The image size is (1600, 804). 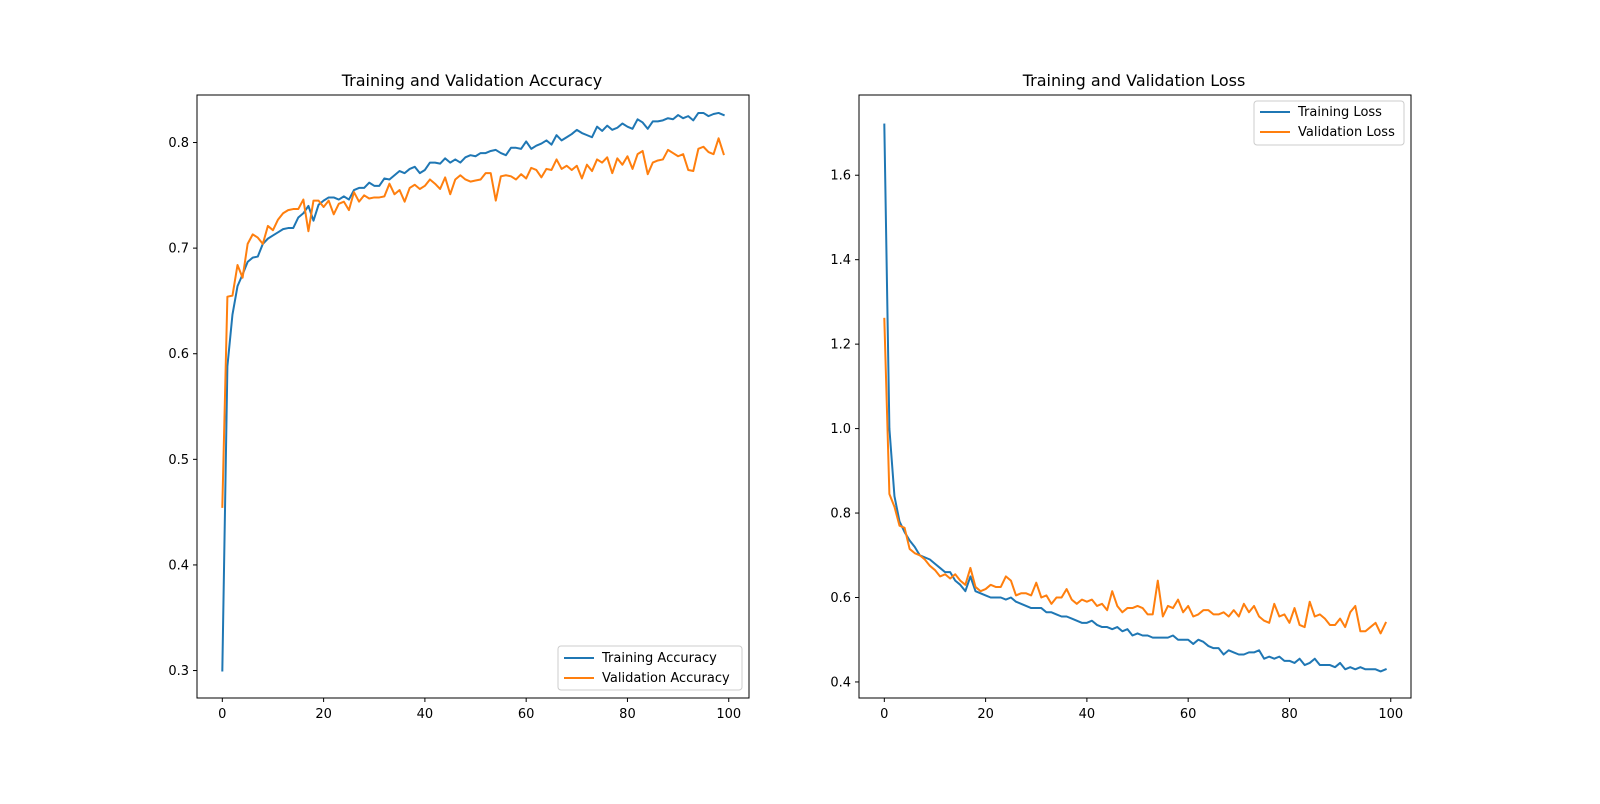 I want to click on accuracy-y-tick-label: 0.3, so click(x=178, y=671).